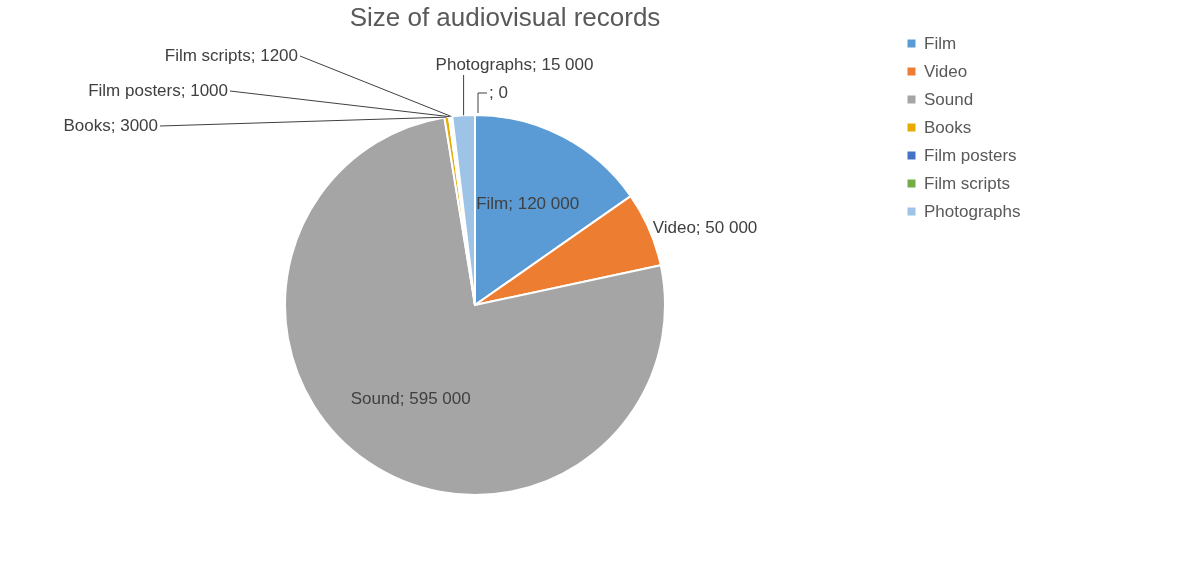  I want to click on data-label: Film posters; 1000, so click(158, 90).